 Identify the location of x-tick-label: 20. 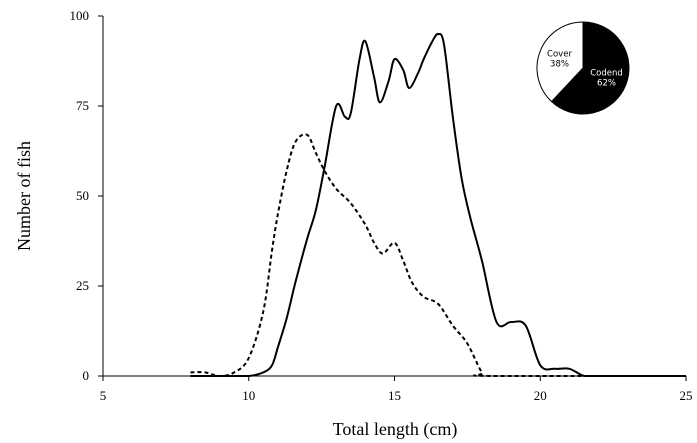
(540, 395).